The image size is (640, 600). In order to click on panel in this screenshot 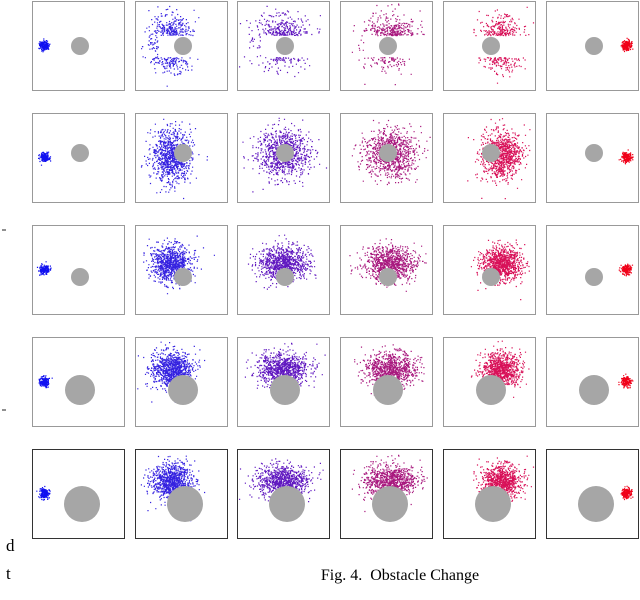, I will do `click(386, 382)`.